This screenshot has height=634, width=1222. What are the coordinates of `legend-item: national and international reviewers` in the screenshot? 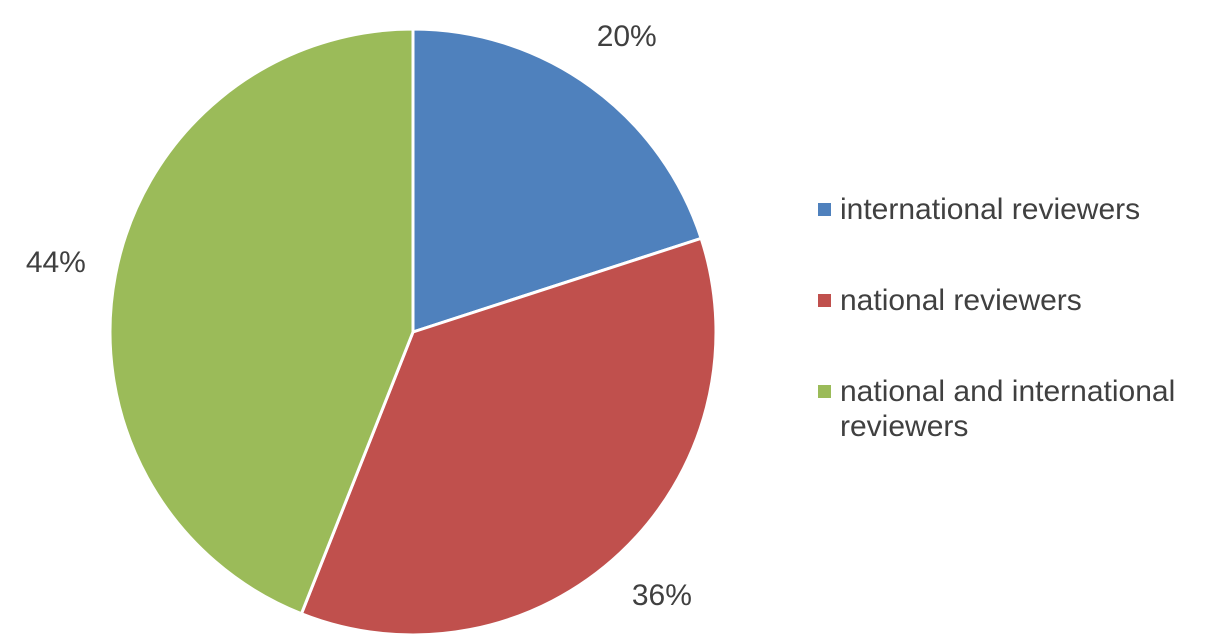 It's located at (1018, 409).